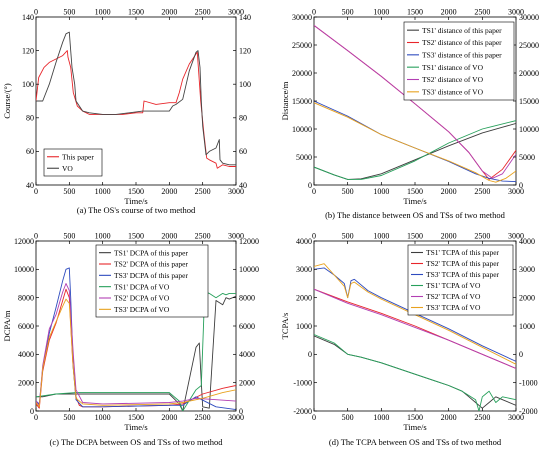 Image resolution: width=550 pixels, height=453 pixels. I want to click on legend-entry-4: TS2' distance of VO, so click(453, 79).